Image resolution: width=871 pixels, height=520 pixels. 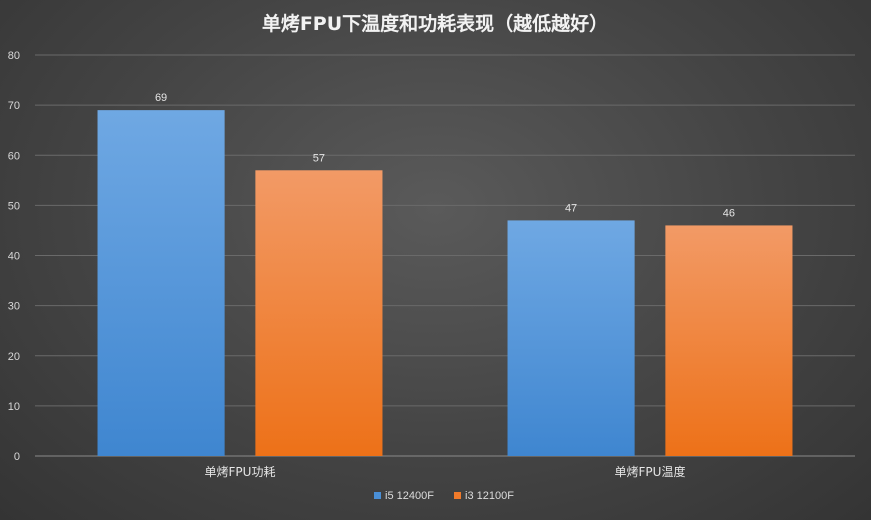 I want to click on data-label: 47, so click(x=571, y=208).